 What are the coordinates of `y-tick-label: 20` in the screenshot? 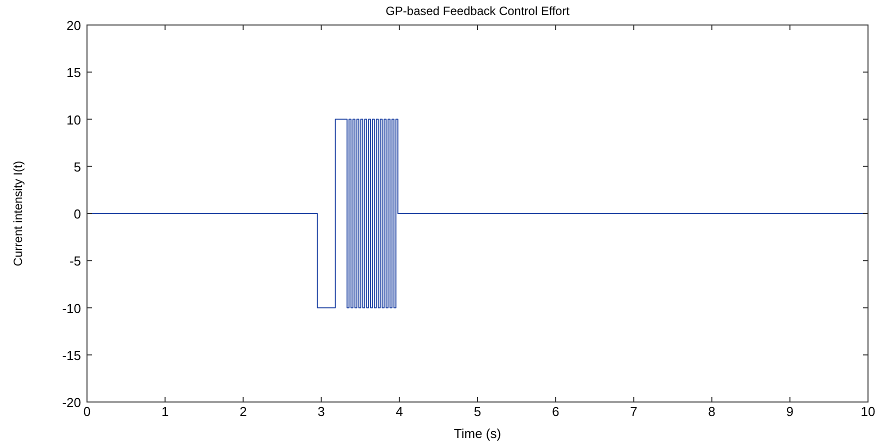 It's located at (73, 25).